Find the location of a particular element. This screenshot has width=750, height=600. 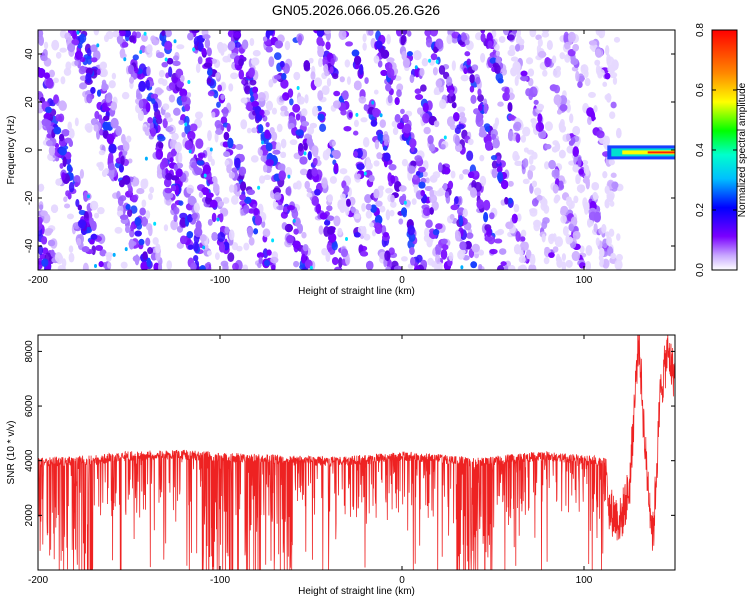

colorbar-tick-label: 0.2 is located at coordinates (700, 210).